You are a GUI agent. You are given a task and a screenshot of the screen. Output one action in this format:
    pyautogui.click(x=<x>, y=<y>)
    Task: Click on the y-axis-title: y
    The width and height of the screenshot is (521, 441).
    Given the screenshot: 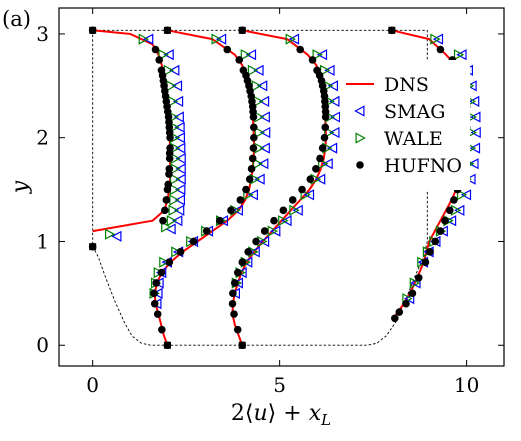 What is the action you would take?
    pyautogui.click(x=20, y=187)
    